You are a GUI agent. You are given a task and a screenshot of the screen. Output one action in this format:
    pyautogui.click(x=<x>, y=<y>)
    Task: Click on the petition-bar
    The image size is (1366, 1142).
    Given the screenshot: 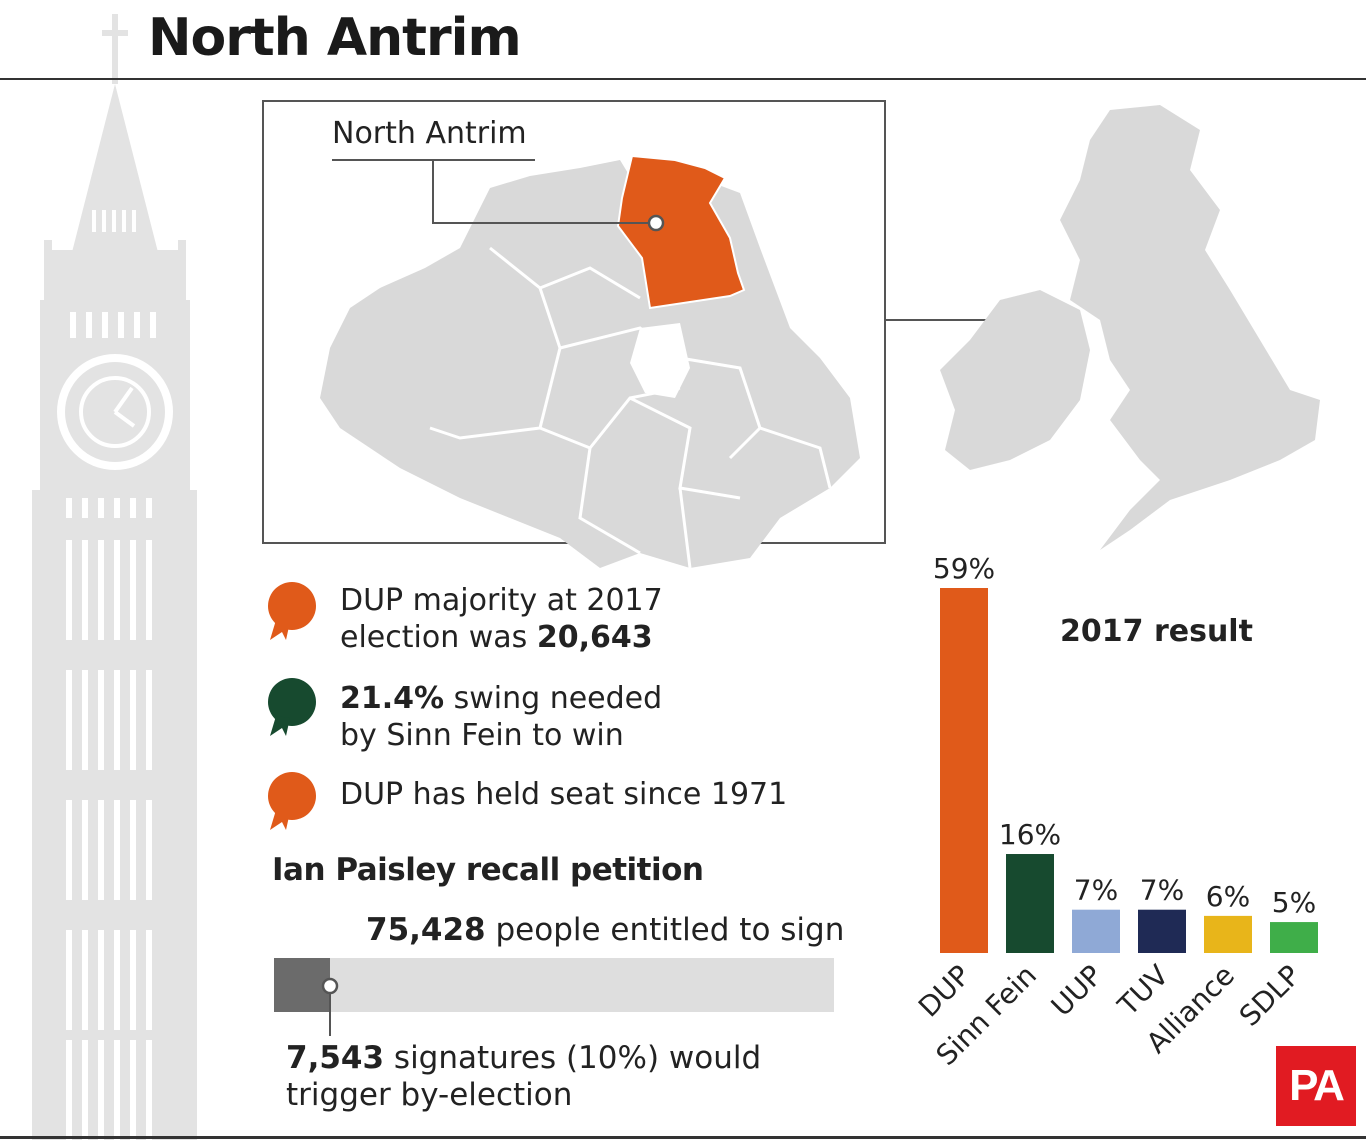 What is the action you would take?
    pyautogui.click(x=554, y=997)
    